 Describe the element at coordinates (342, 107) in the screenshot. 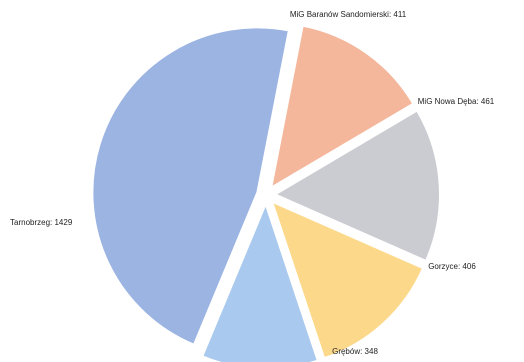

I see `pie-slice-baranow` at that location.